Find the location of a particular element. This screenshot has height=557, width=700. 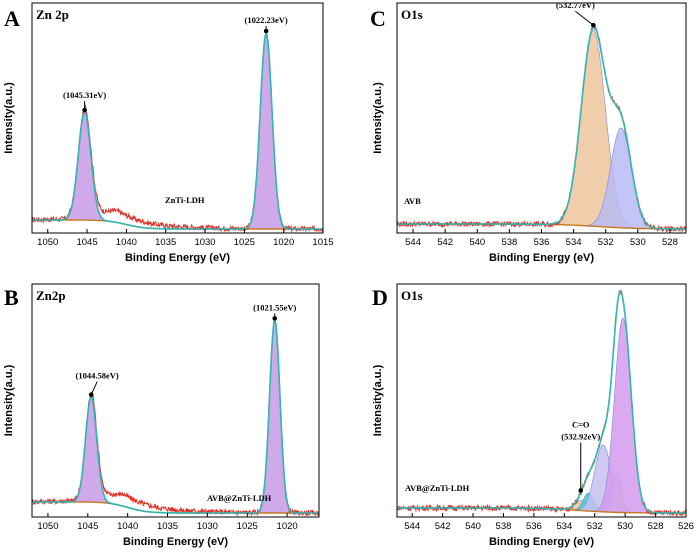

annotation-label: C=O is located at coordinates (581, 424).